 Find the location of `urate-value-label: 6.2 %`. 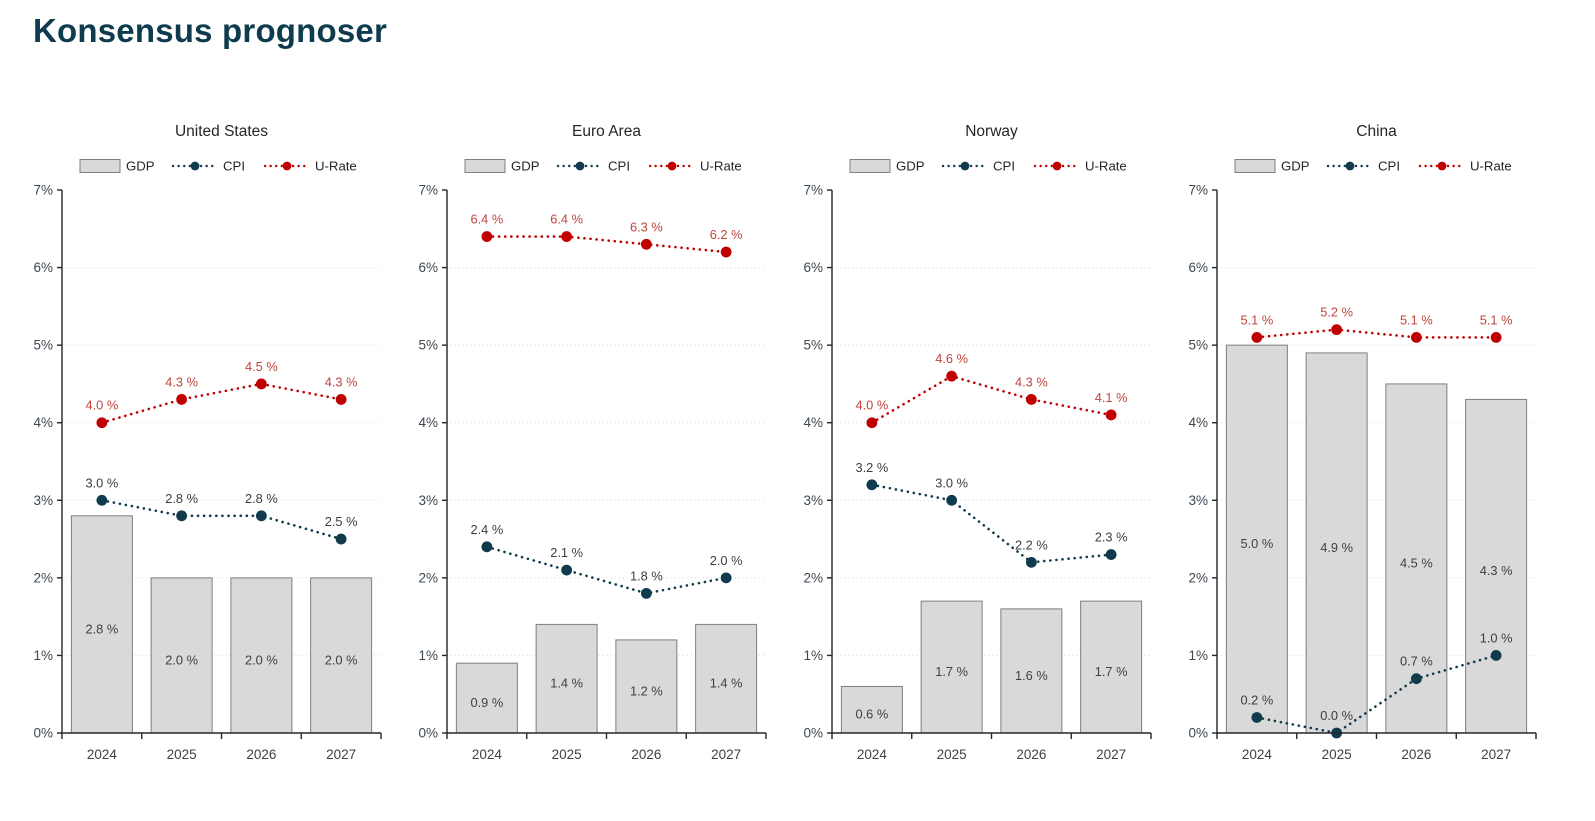

urate-value-label: 6.2 % is located at coordinates (726, 234).